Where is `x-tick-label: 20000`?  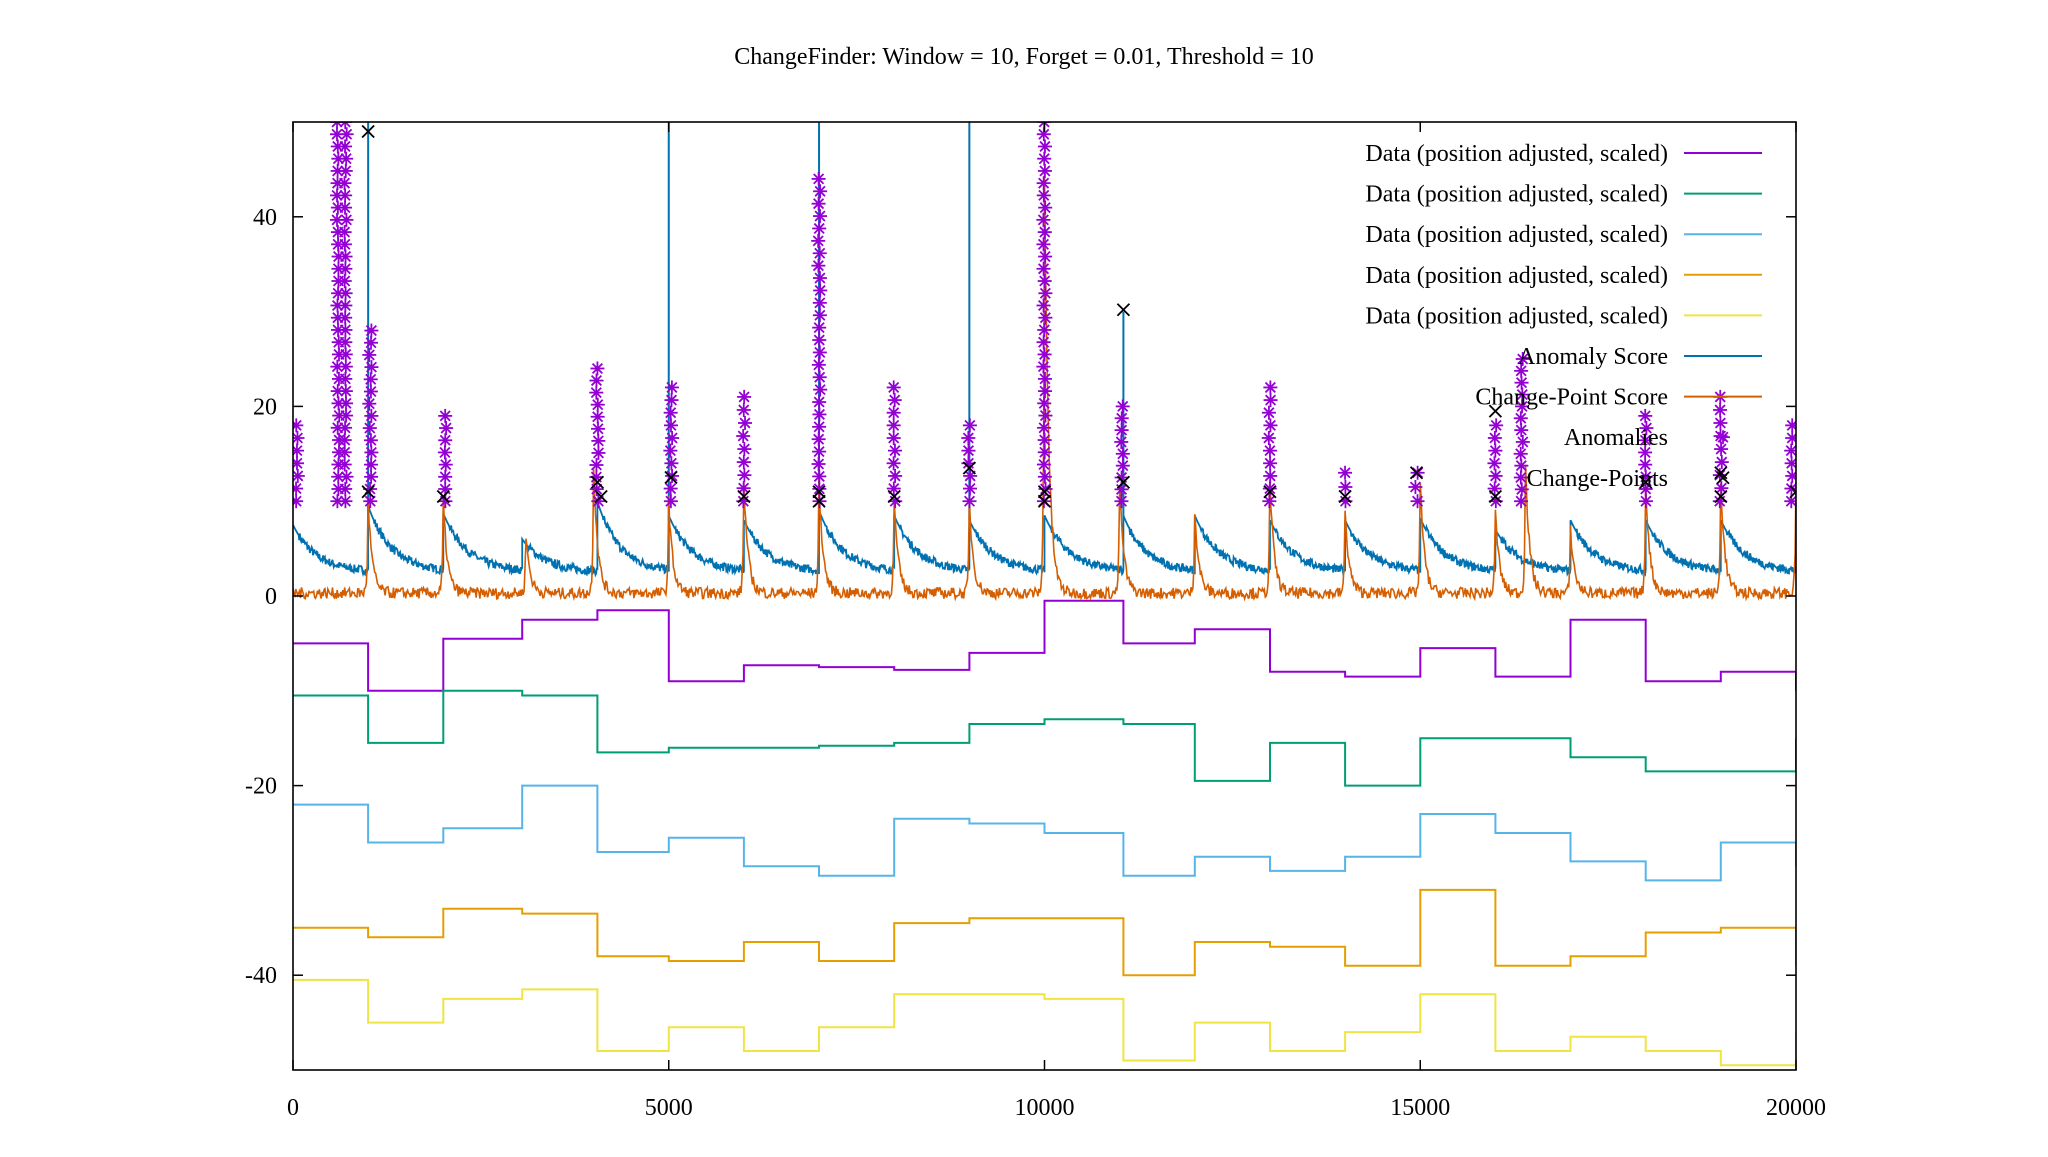
x-tick-label: 20000 is located at coordinates (1796, 1108).